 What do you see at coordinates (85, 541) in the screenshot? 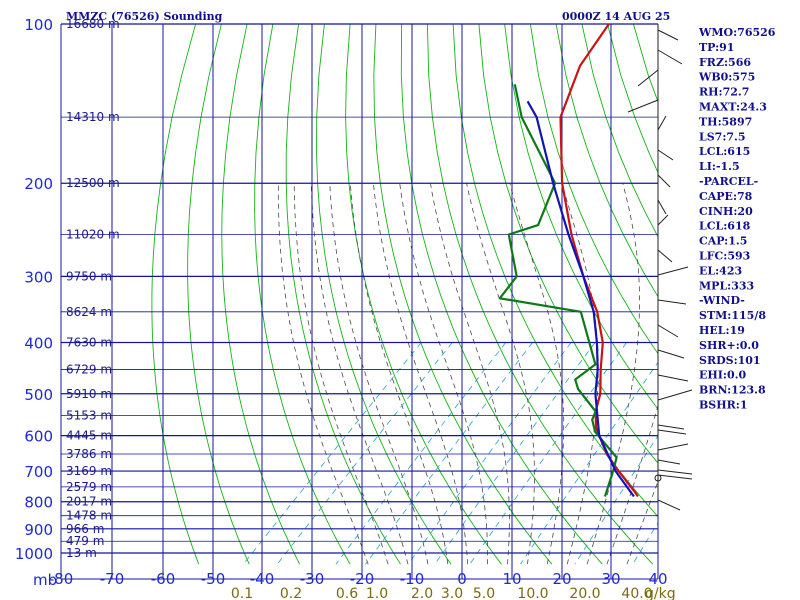
I see `height-label: 479 m` at bounding box center [85, 541].